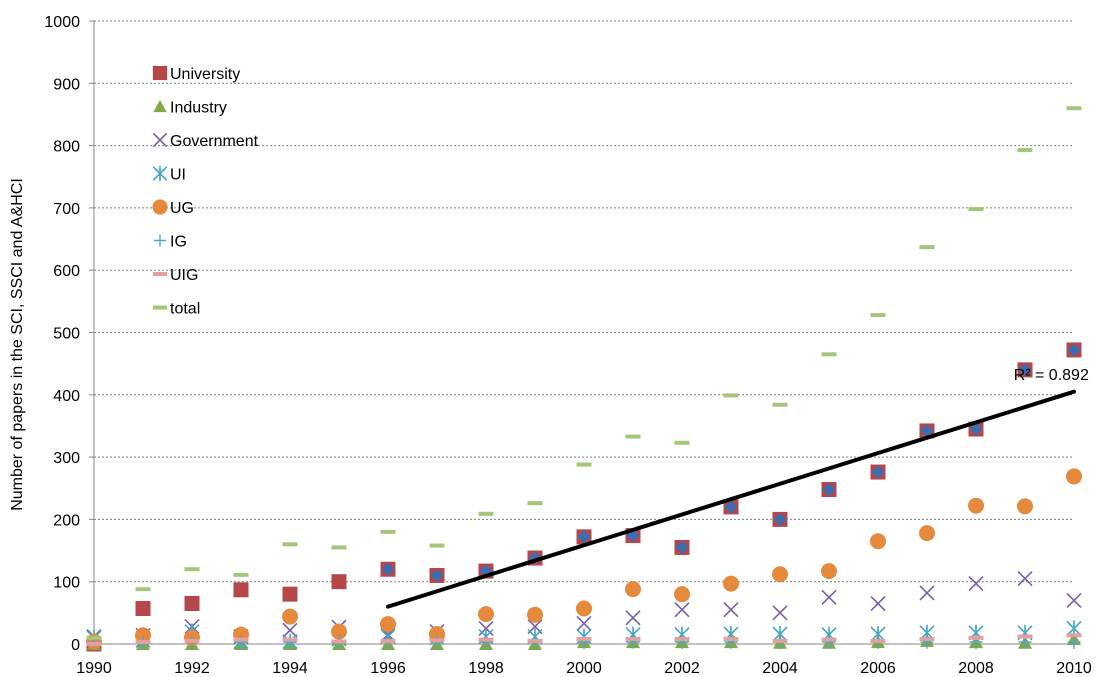  What do you see at coordinates (486, 668) in the screenshot?
I see `x-tick-label: 1998` at bounding box center [486, 668].